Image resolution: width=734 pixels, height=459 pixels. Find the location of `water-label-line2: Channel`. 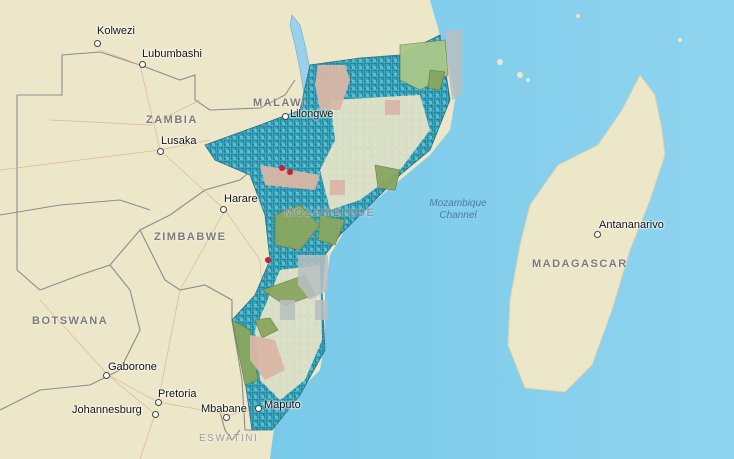

water-label-line2: Channel is located at coordinates (458, 215).